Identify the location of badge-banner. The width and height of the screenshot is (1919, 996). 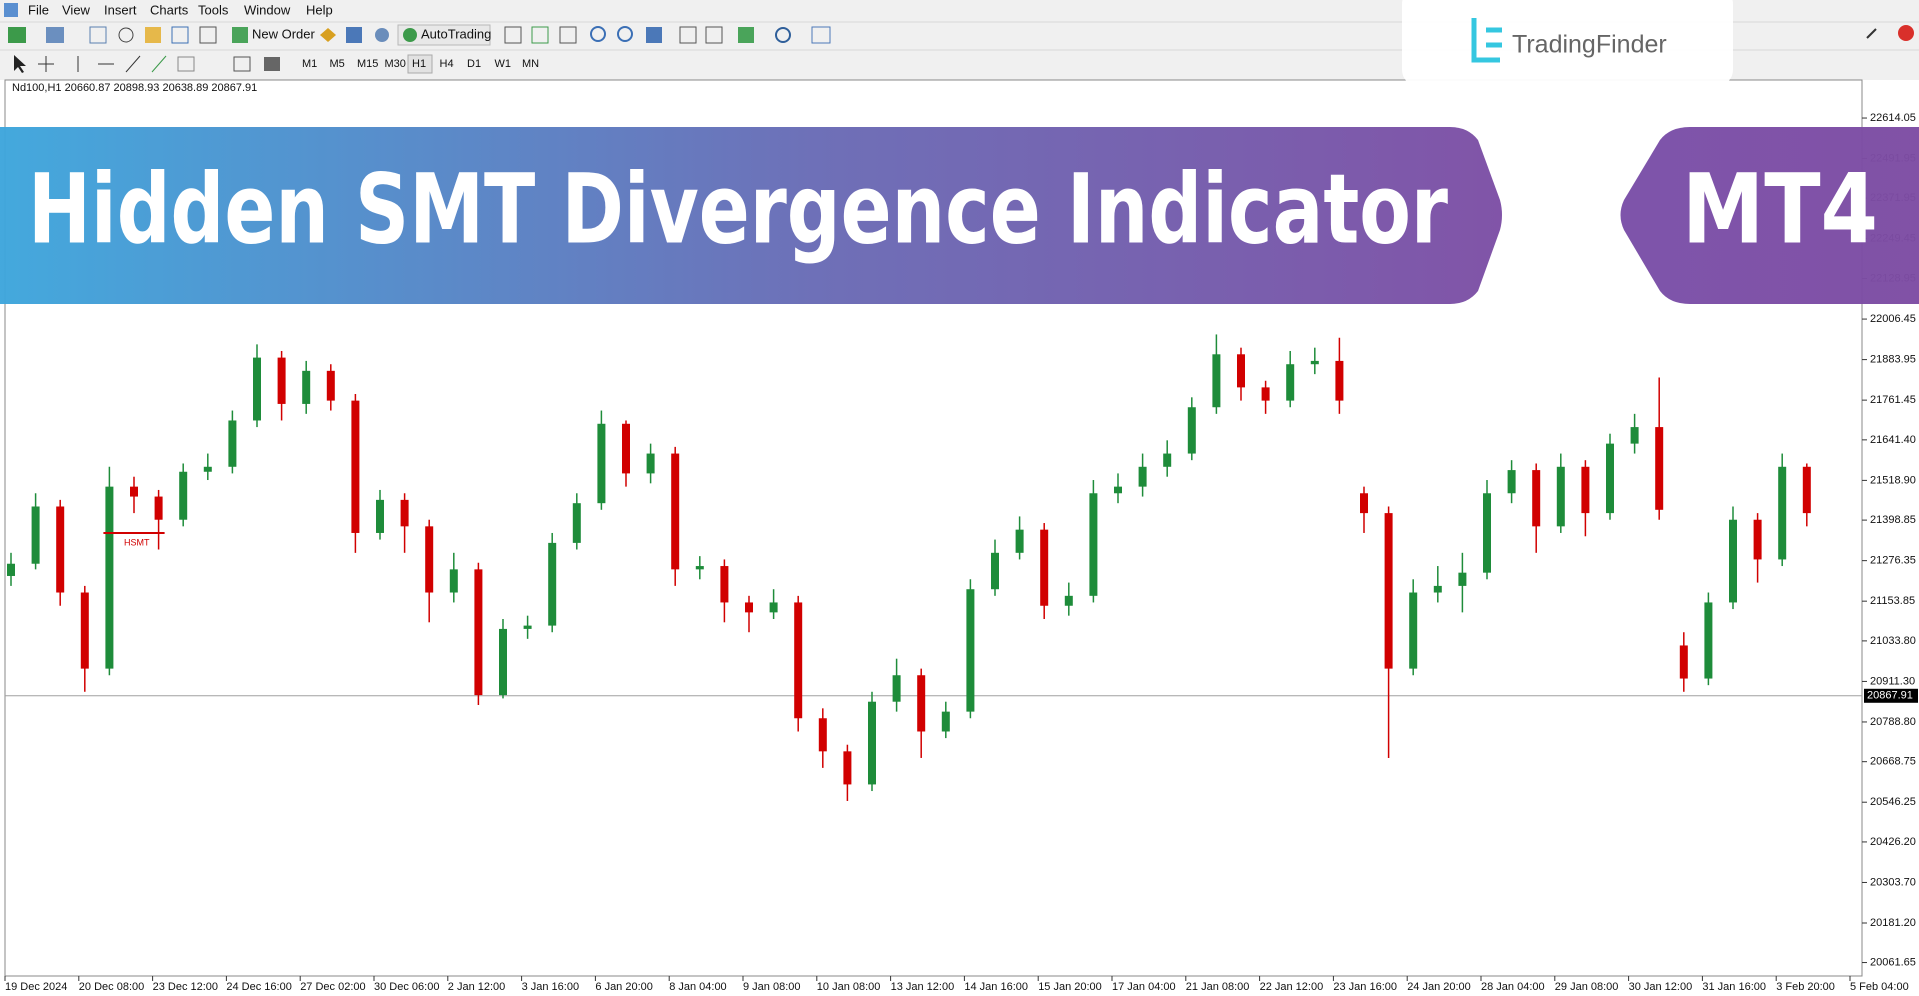
(1769, 215).